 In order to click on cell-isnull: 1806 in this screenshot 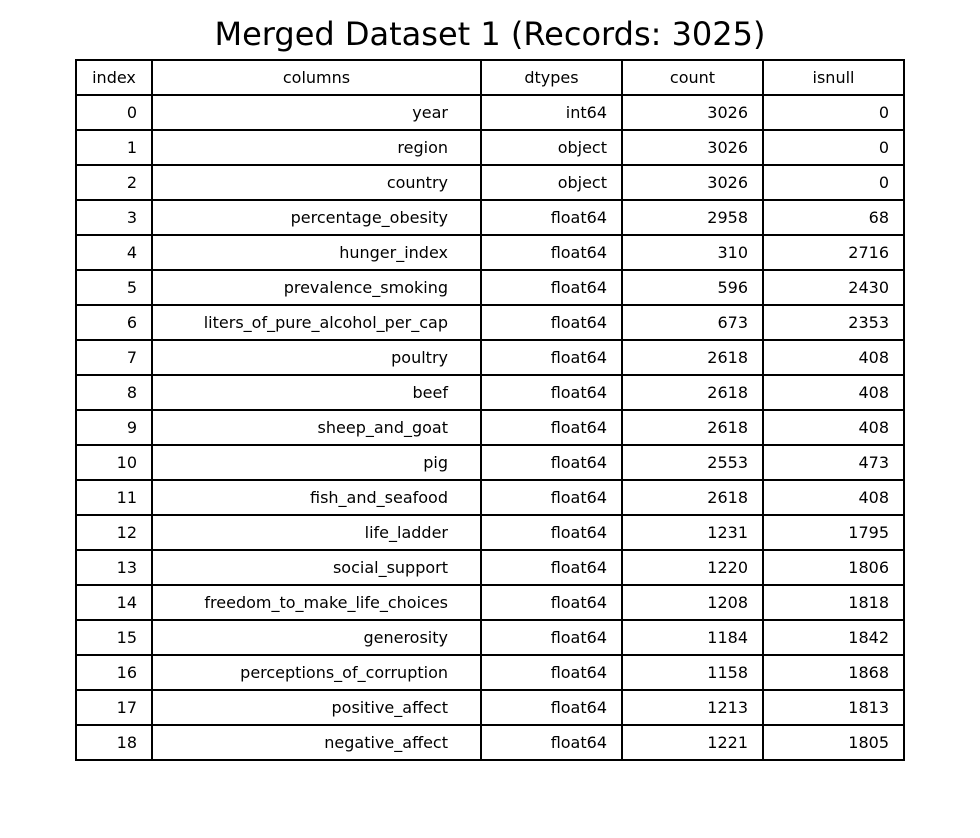, I will do `click(833, 567)`.